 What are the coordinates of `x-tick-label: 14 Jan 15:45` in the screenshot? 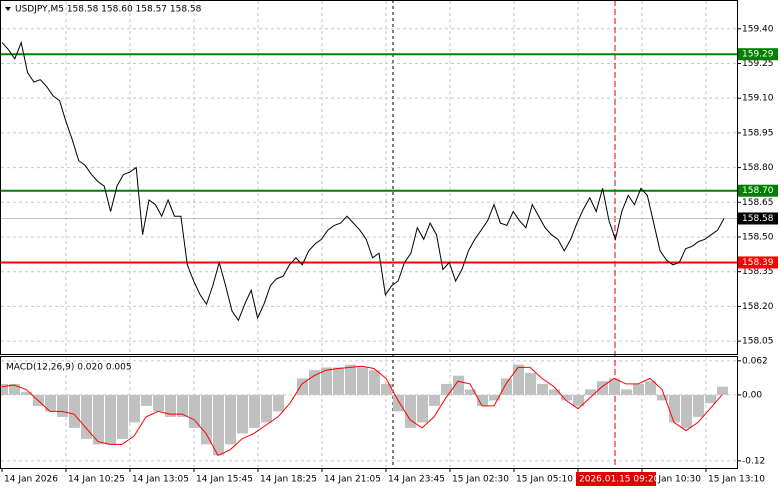 It's located at (224, 480).